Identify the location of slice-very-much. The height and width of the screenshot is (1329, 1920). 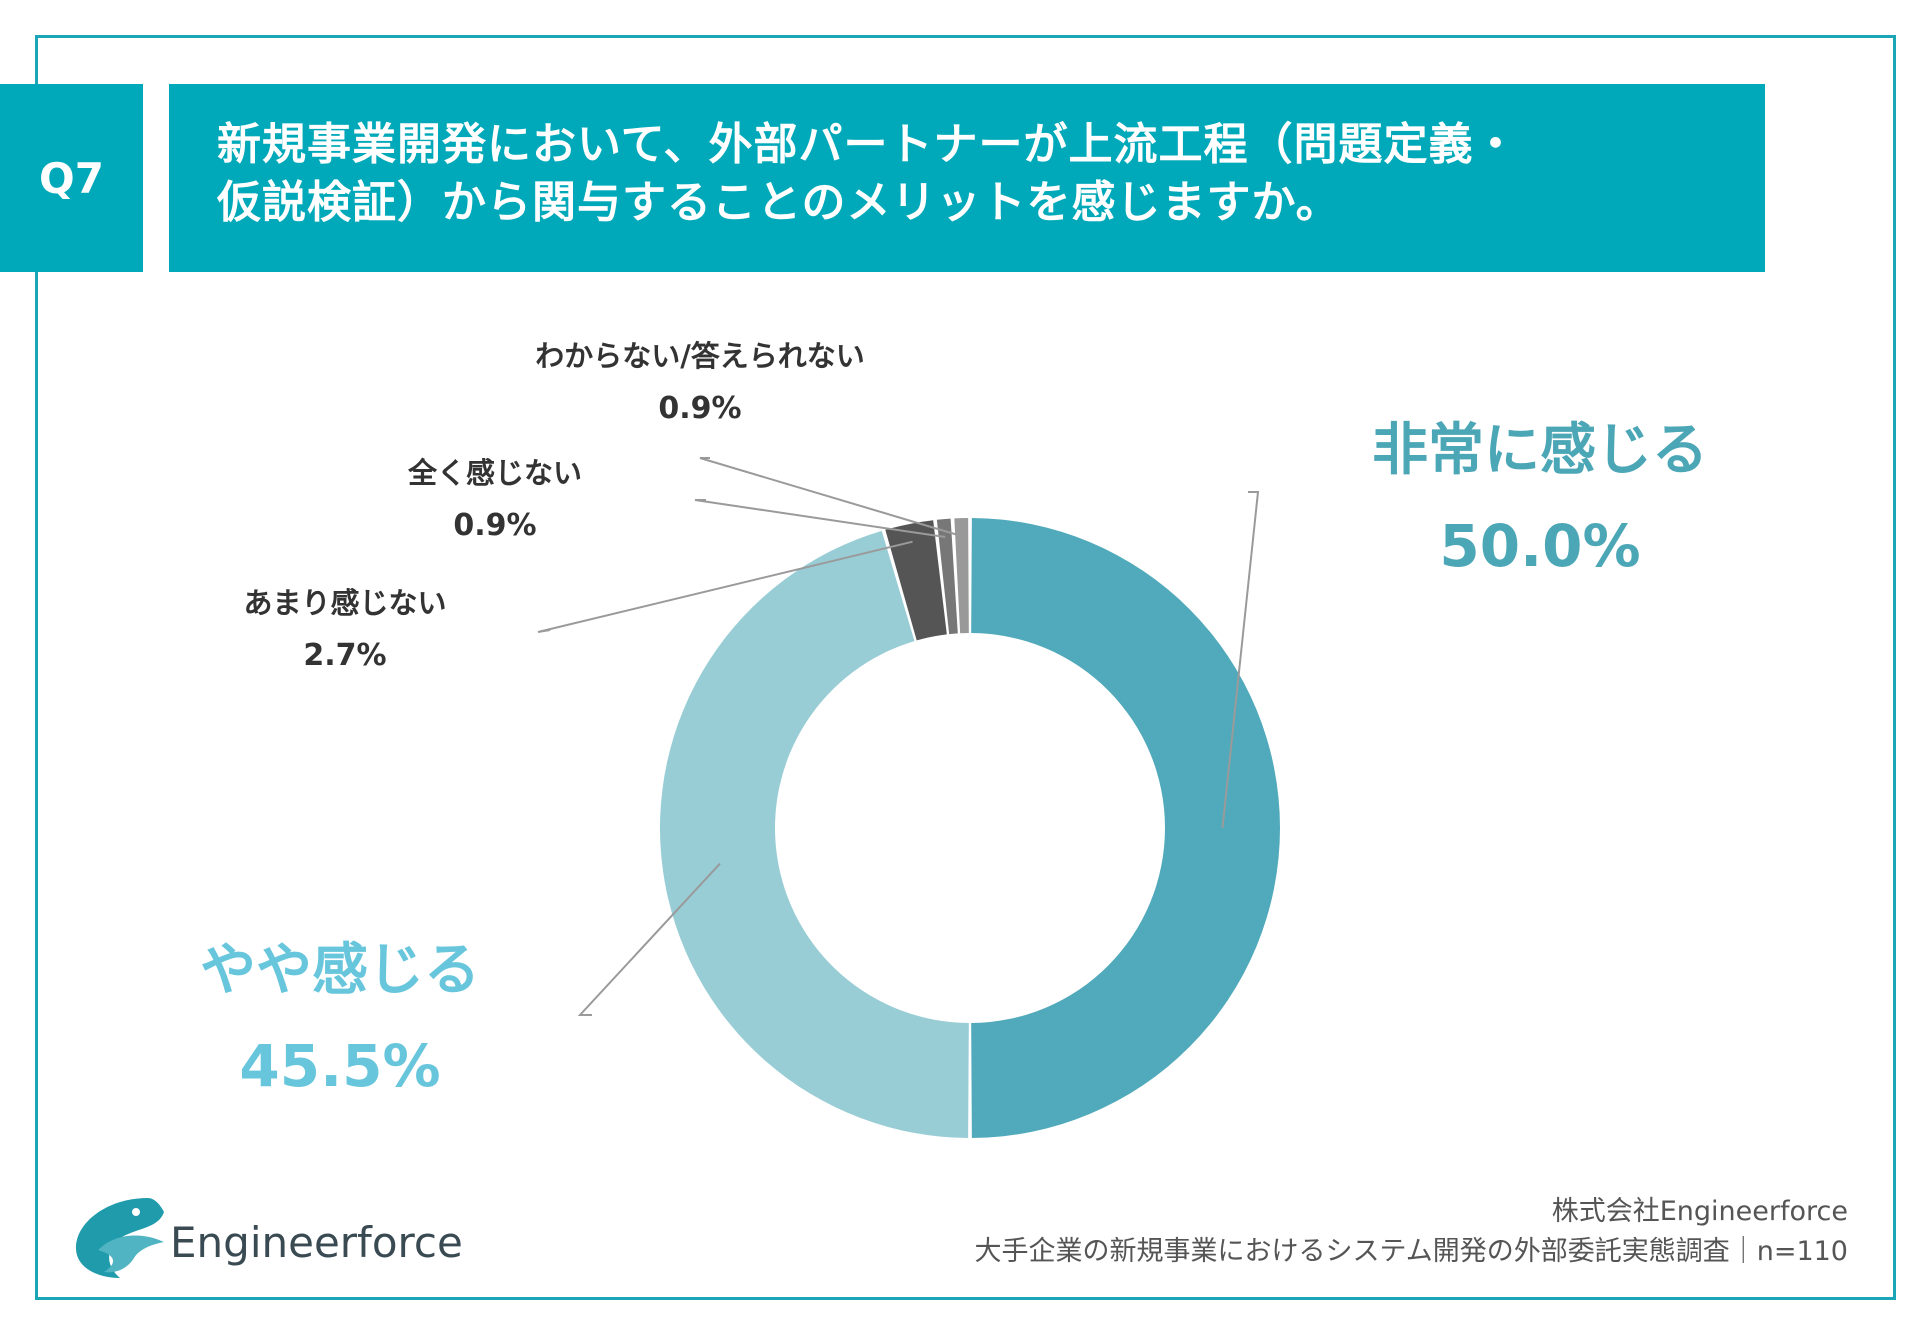
(1125, 828).